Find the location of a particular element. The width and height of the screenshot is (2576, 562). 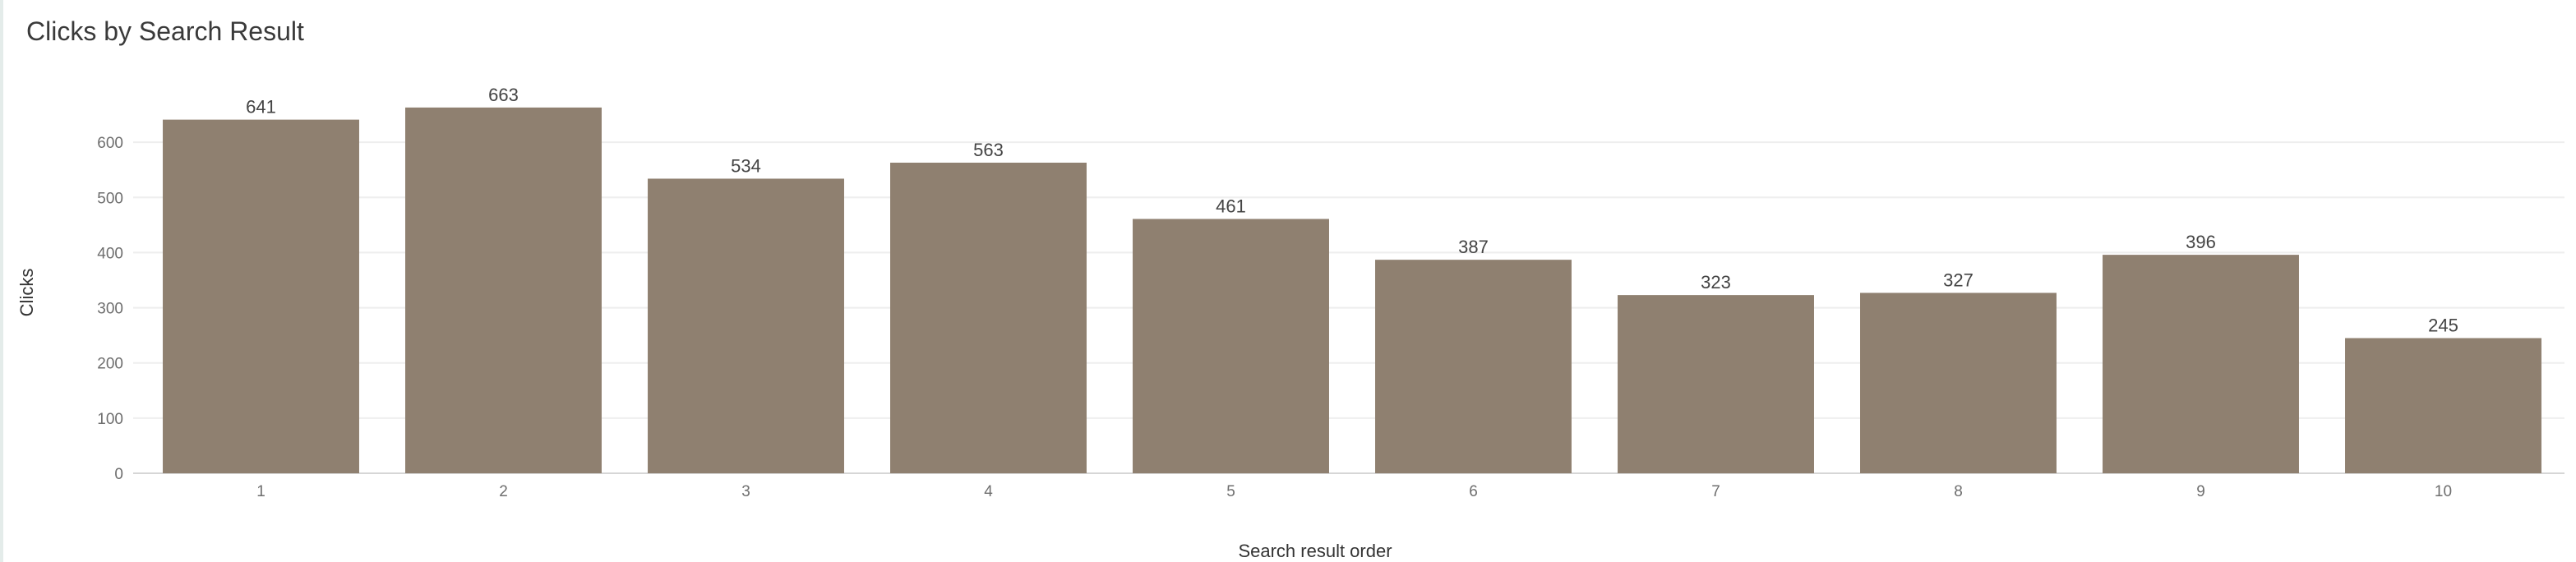

y-tick-label: 400 is located at coordinates (110, 254).